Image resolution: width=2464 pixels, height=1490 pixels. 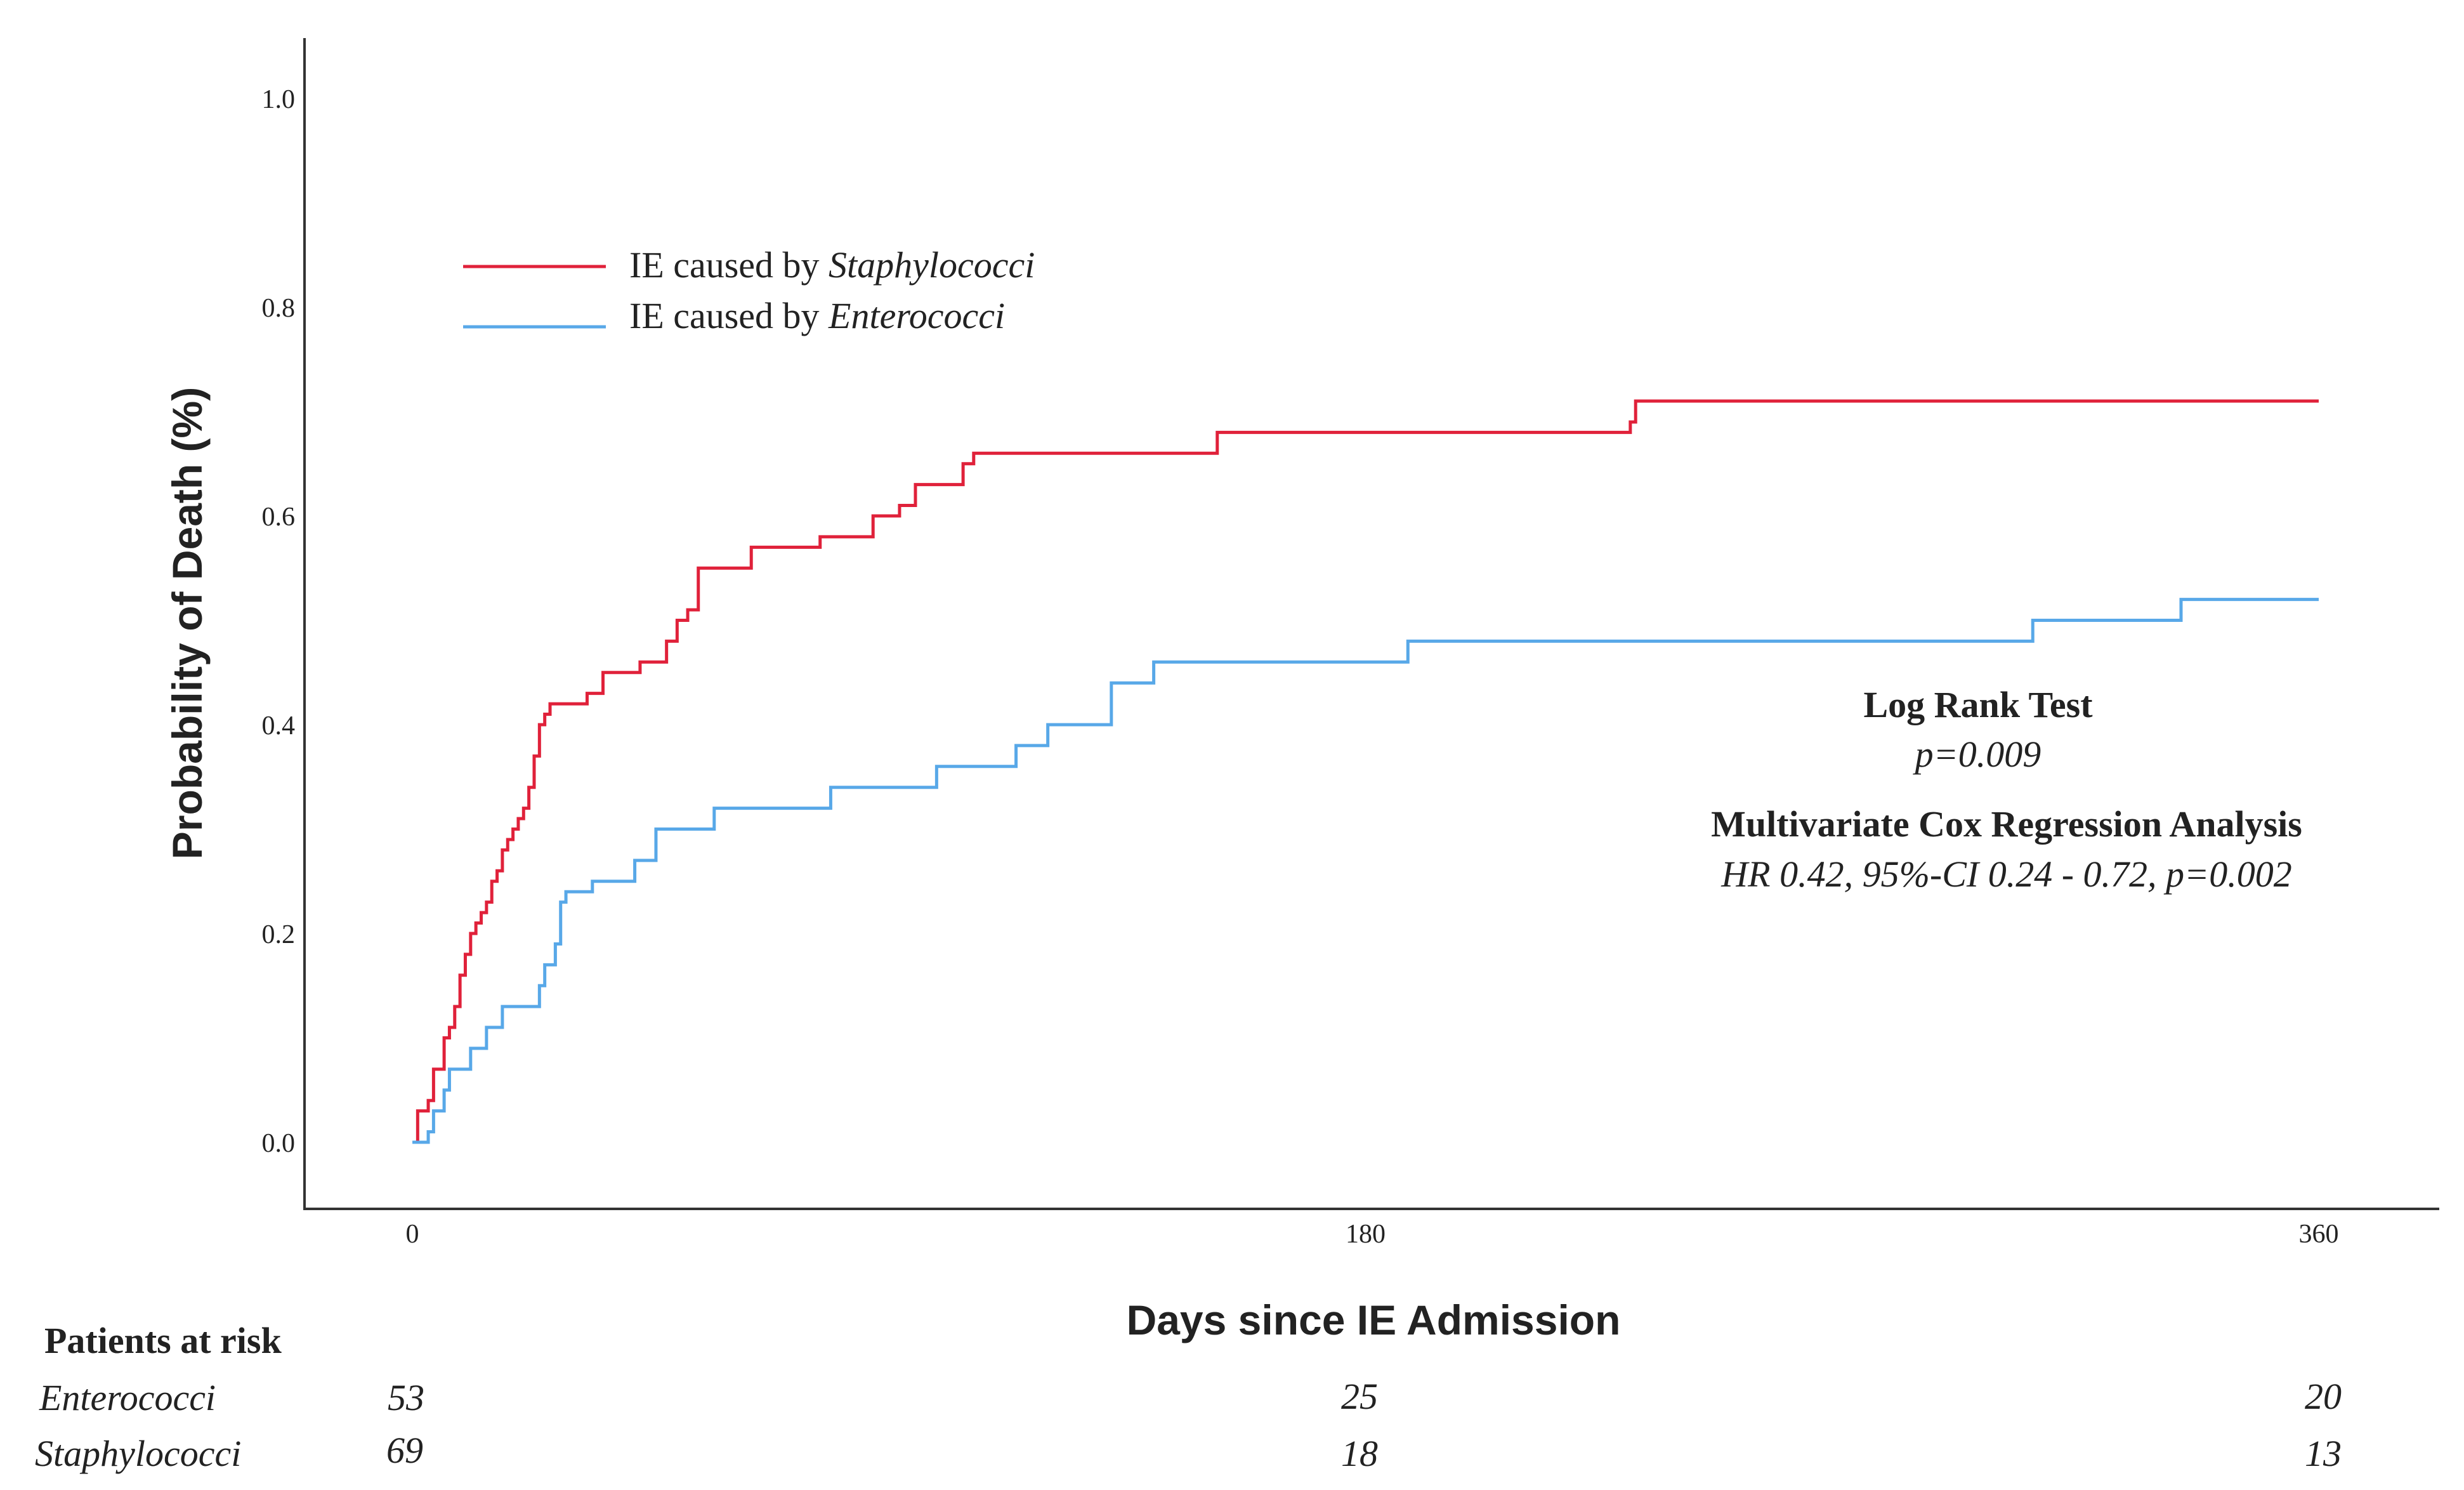 What do you see at coordinates (279, 517) in the screenshot?
I see `y-tick-label: 0.6` at bounding box center [279, 517].